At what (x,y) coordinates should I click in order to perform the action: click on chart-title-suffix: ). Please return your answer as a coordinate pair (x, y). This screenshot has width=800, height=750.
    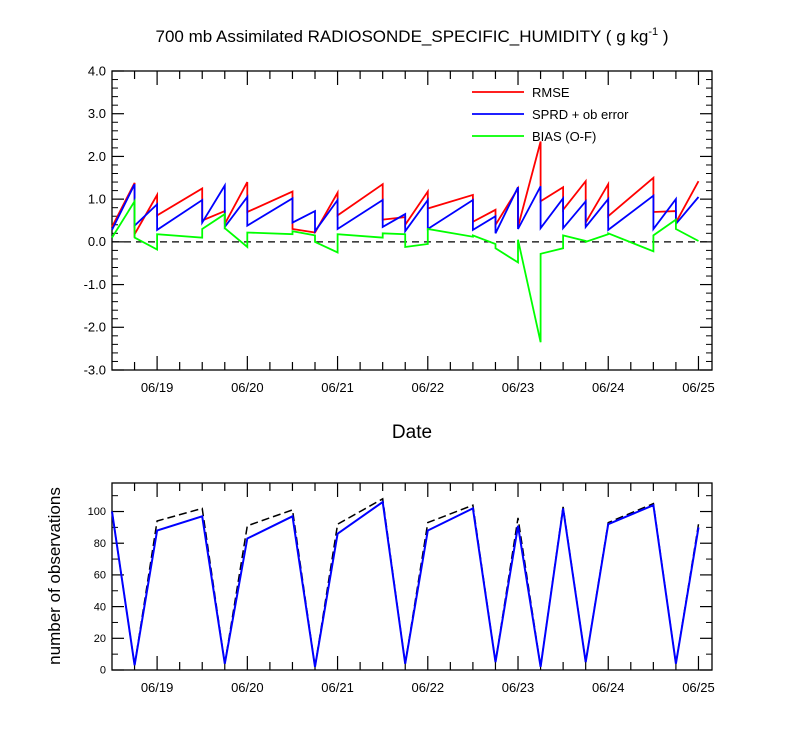
    Looking at the image, I should click on (663, 36).